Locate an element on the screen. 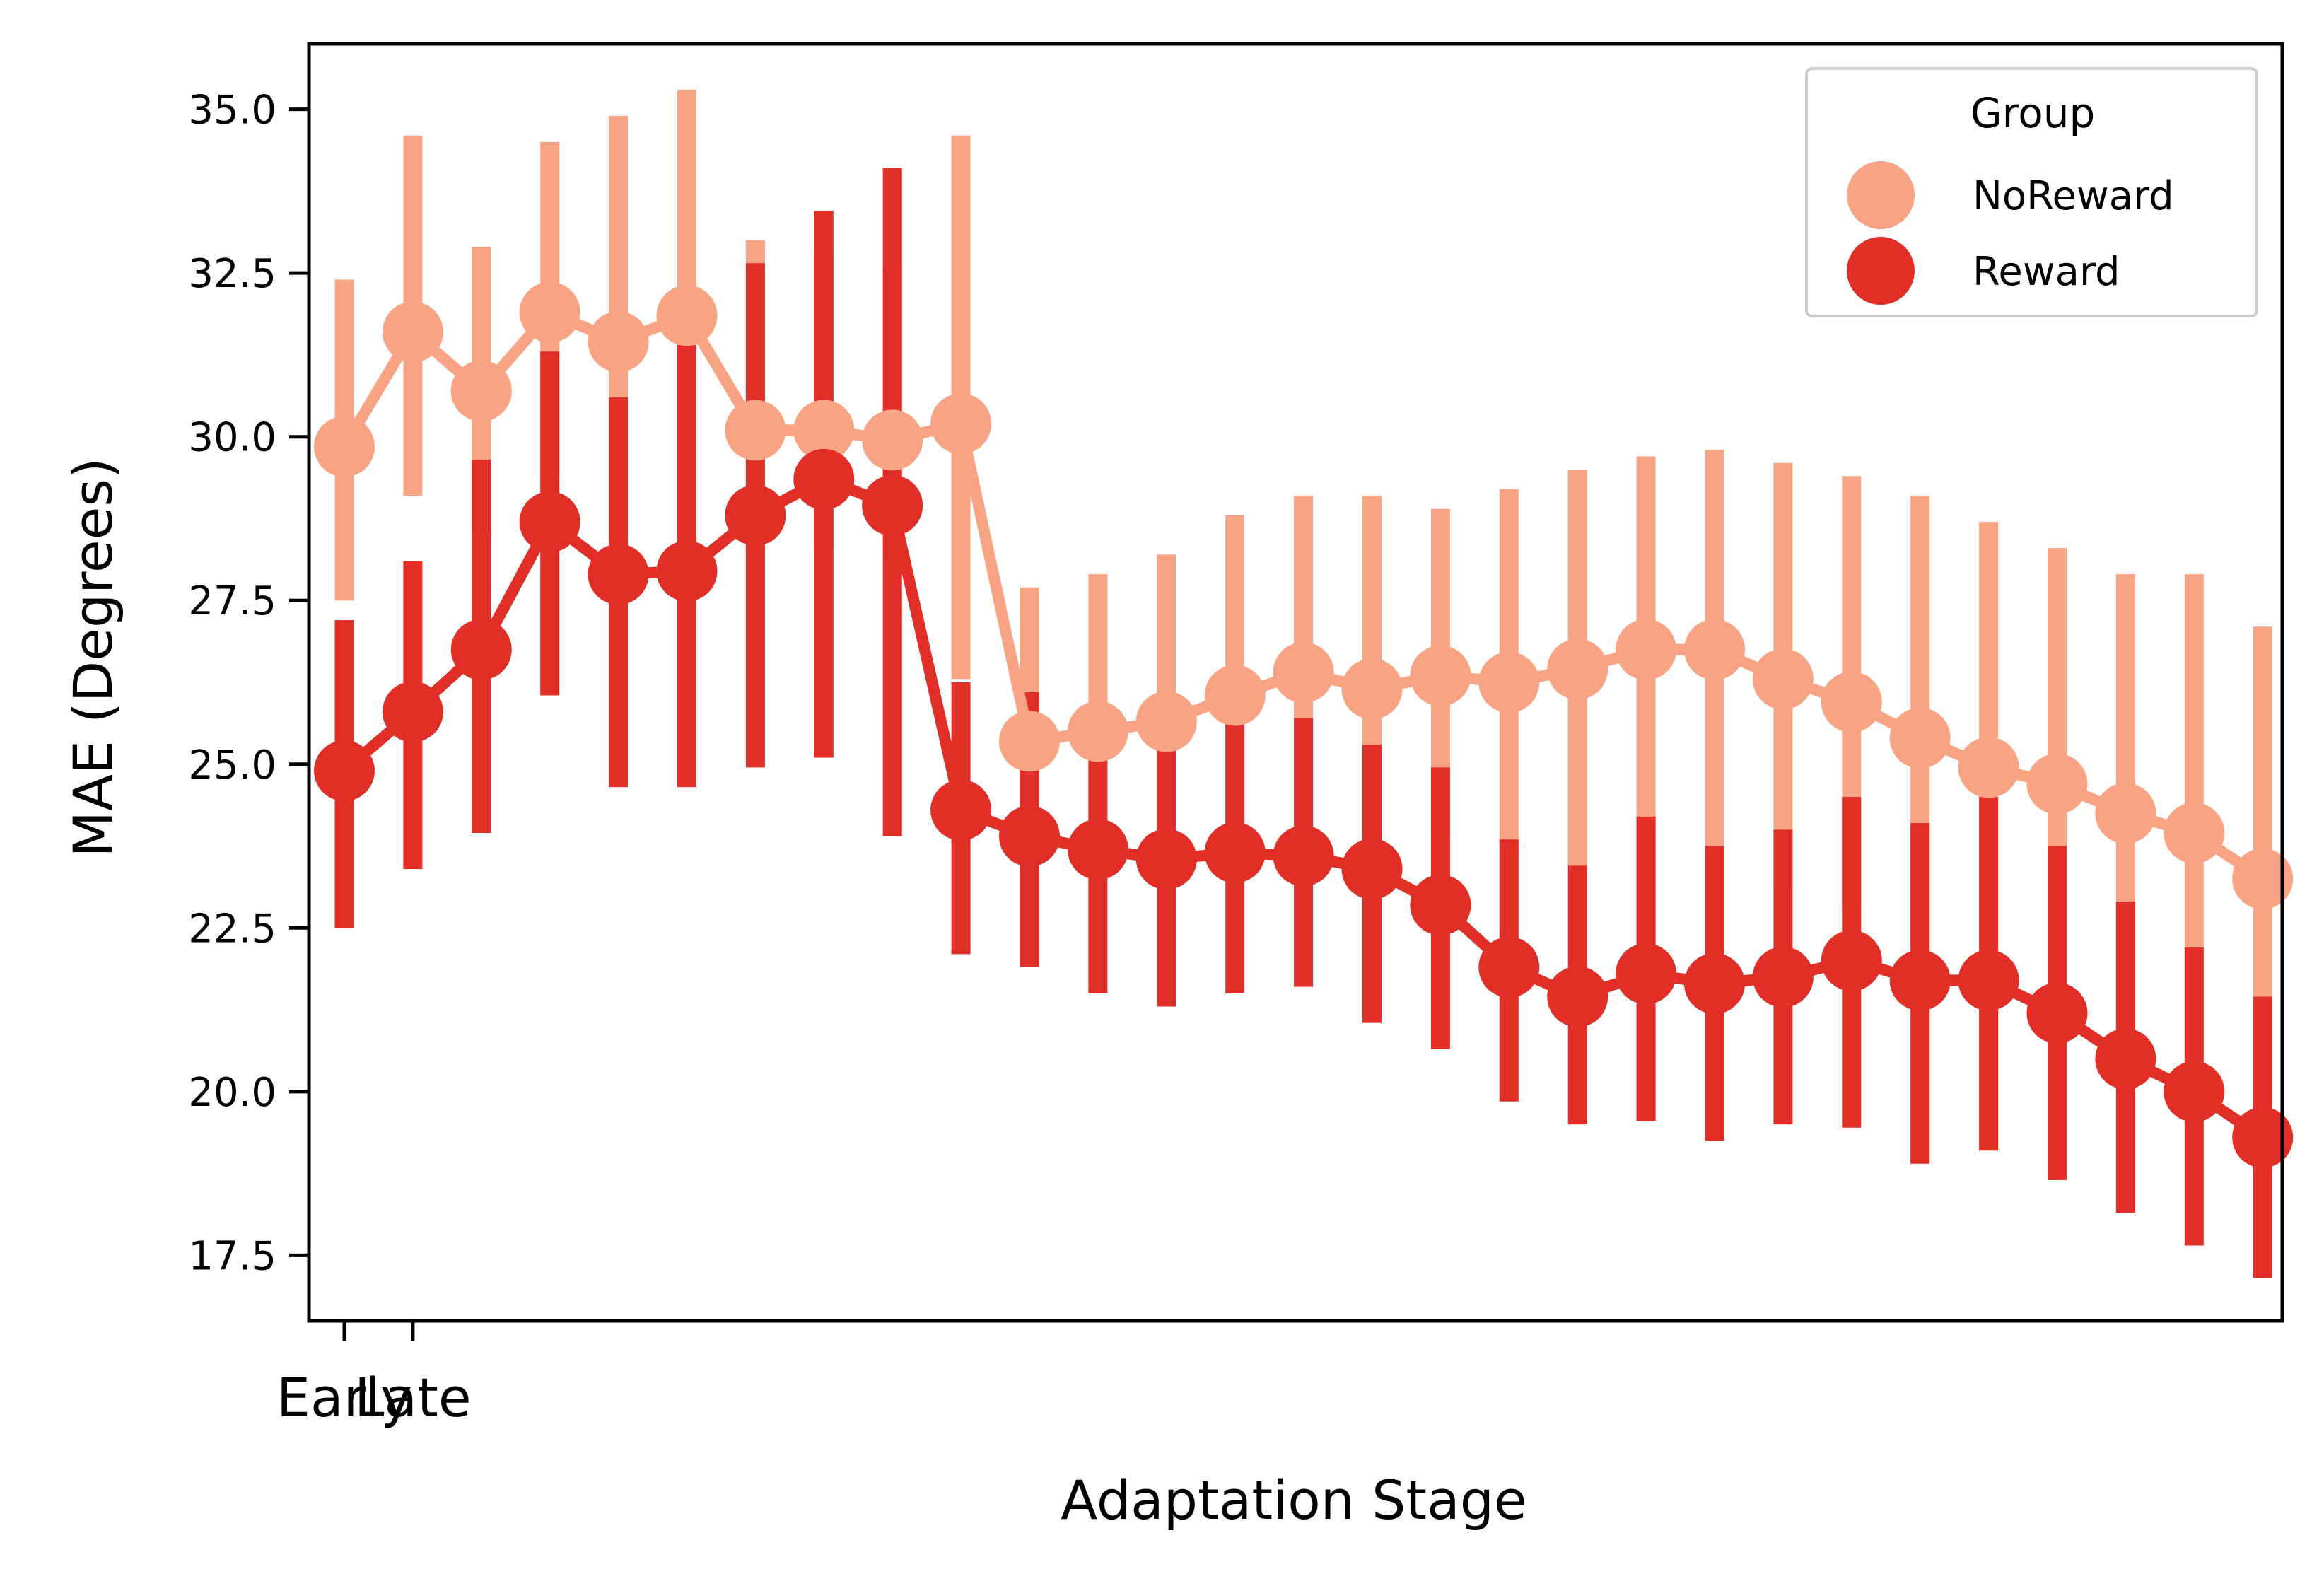 Image resolution: width=2324 pixels, height=1586 pixels. y-axis-label: MAE (Degrees) is located at coordinates (93, 657).